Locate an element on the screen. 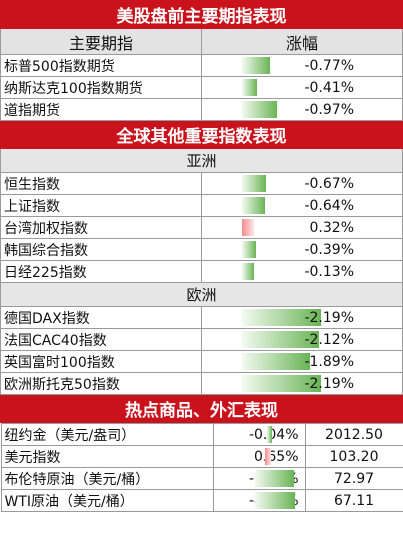 This screenshot has height=537, width=403. column-header-index: 主要期指 is located at coordinates (101, 41).